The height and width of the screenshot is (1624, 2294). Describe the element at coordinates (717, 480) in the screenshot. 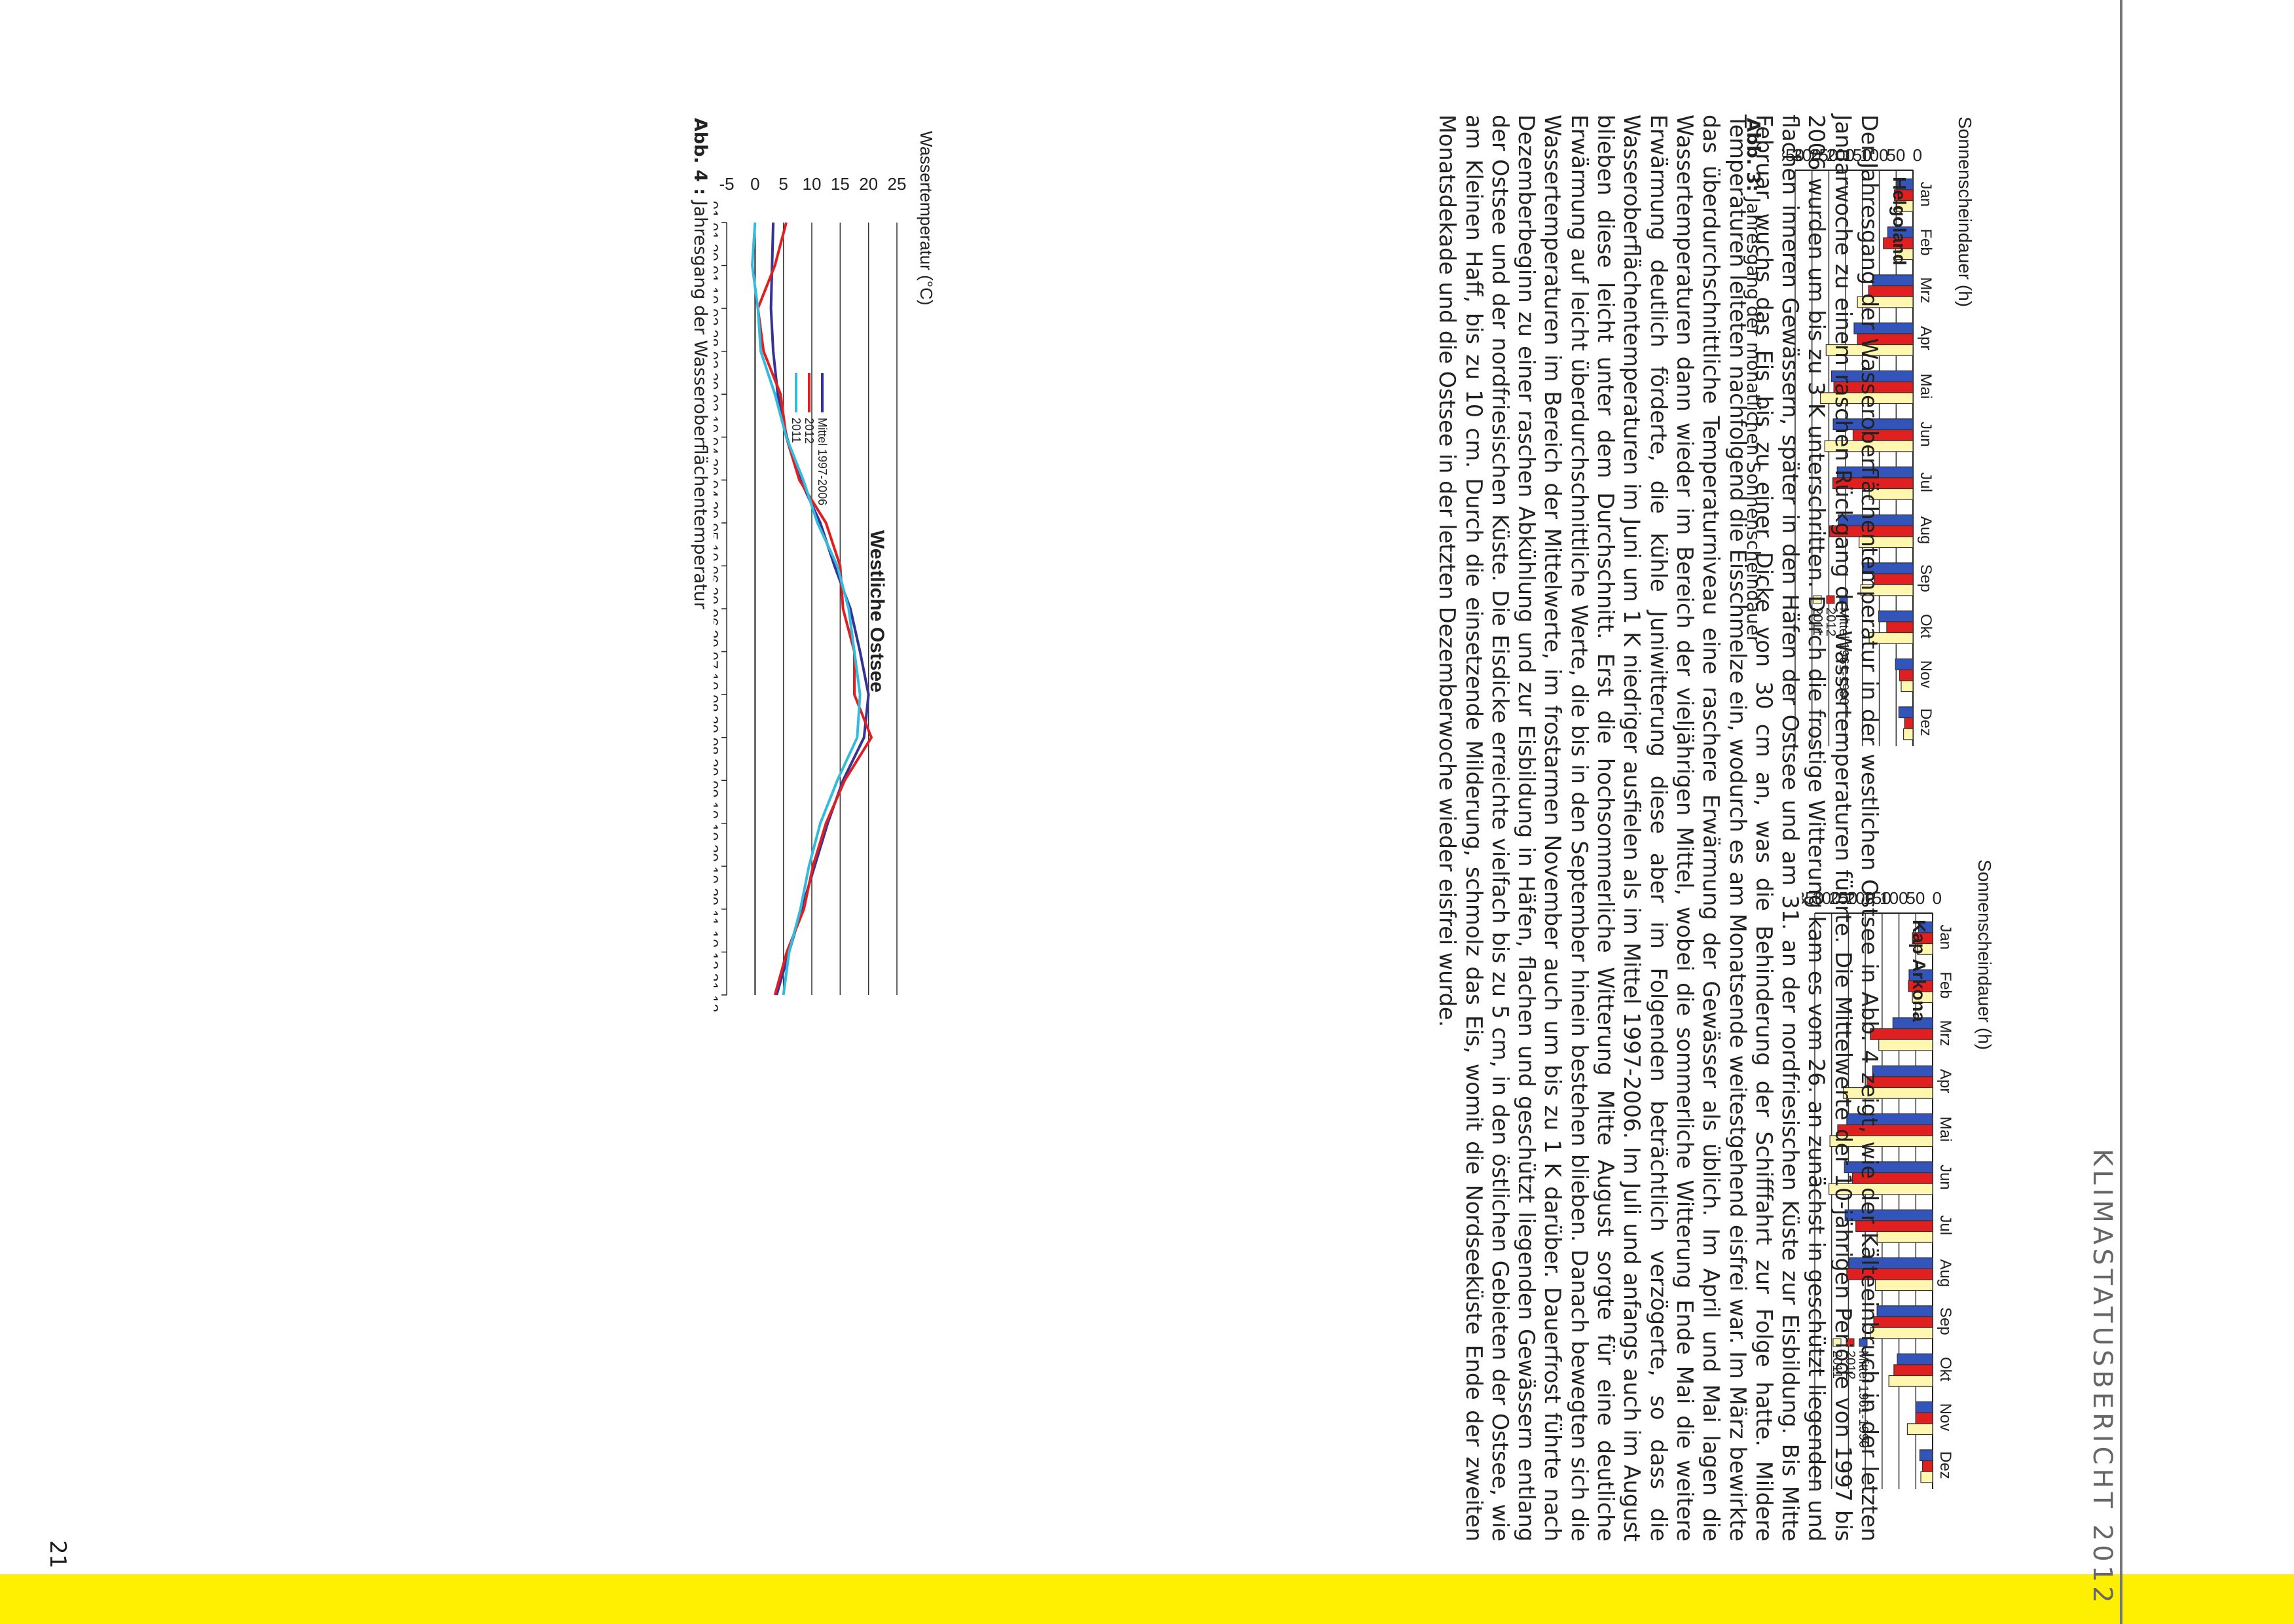

I see `x-tick-label: 30.04.` at that location.